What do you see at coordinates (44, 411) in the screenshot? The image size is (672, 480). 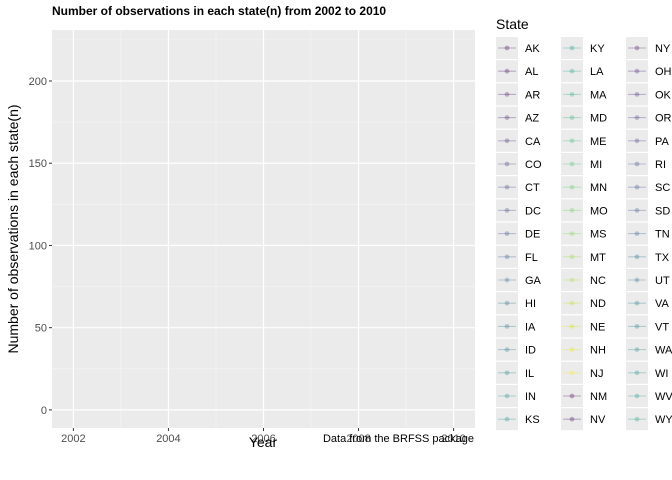 I see `y-tick-label: 0` at bounding box center [44, 411].